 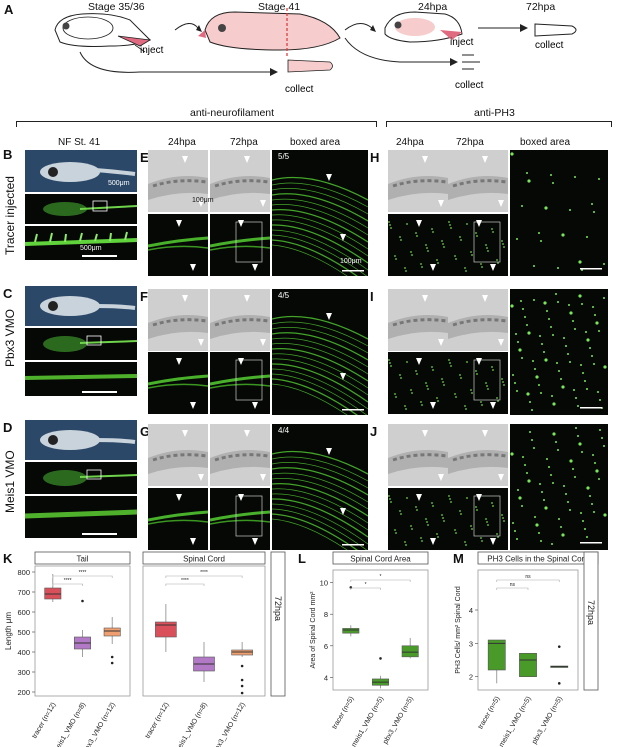 I want to click on panel-label-h: H, so click(x=375, y=157).